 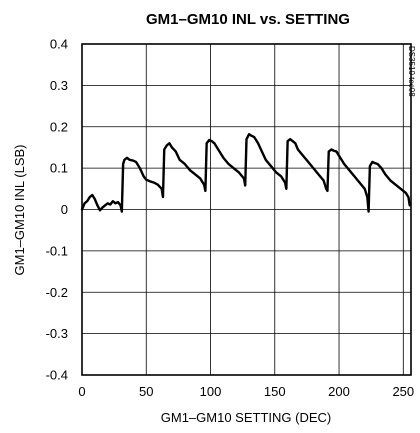 What do you see at coordinates (57, 333) in the screenshot?
I see `y-tick-label: -0.3` at bounding box center [57, 333].